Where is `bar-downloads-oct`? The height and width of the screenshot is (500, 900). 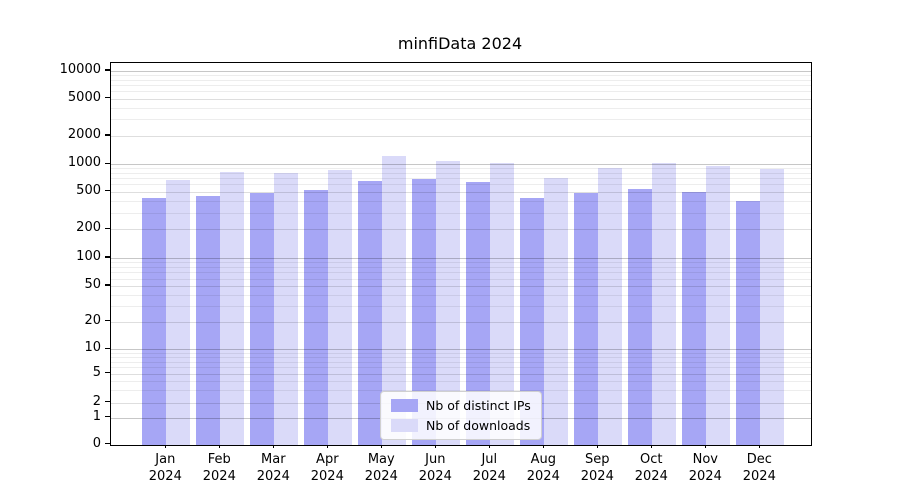 bar-downloads-oct is located at coordinates (664, 304).